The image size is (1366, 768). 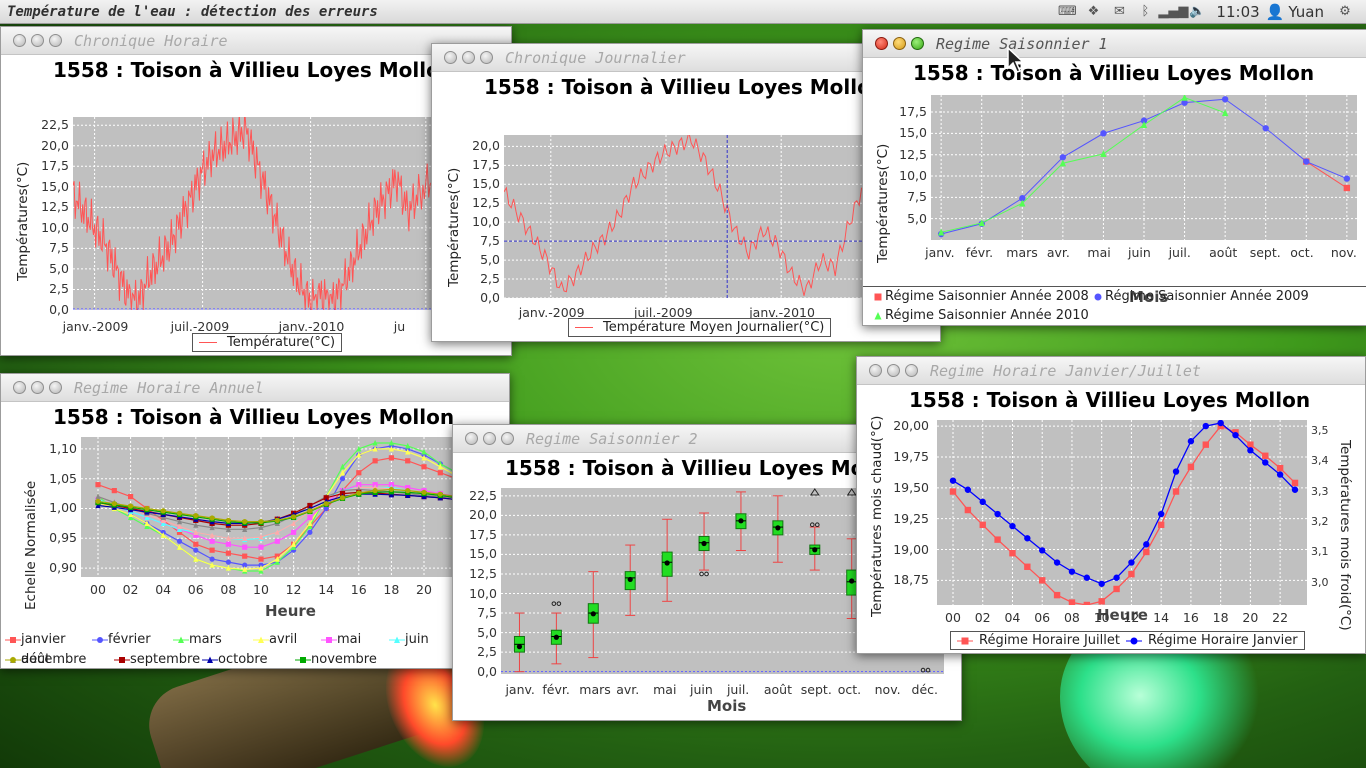 What do you see at coordinates (1299, 12) in the screenshot?
I see `user-menu: 👤 Yuan` at bounding box center [1299, 12].